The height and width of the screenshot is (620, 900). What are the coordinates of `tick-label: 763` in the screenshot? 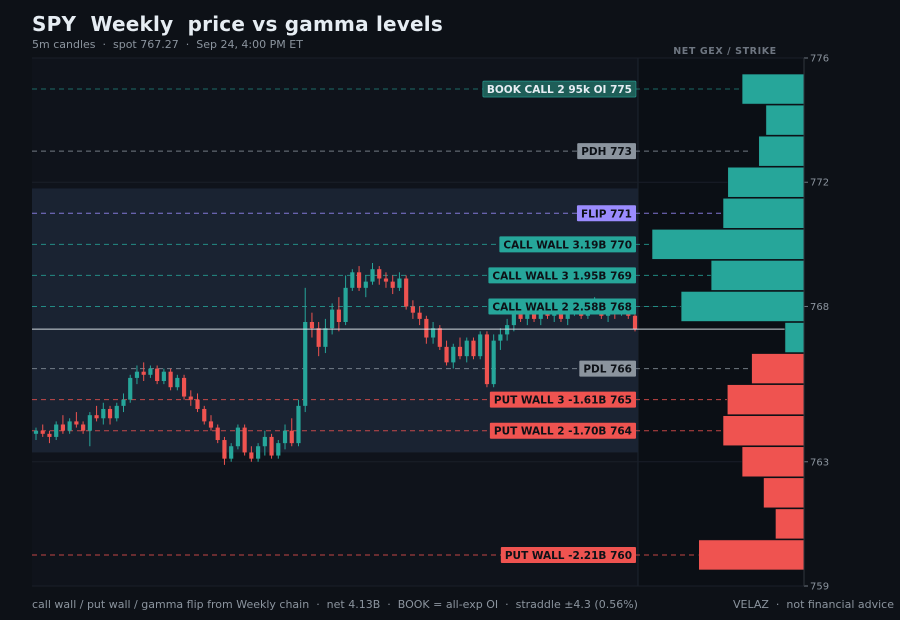 It's located at (819, 462).